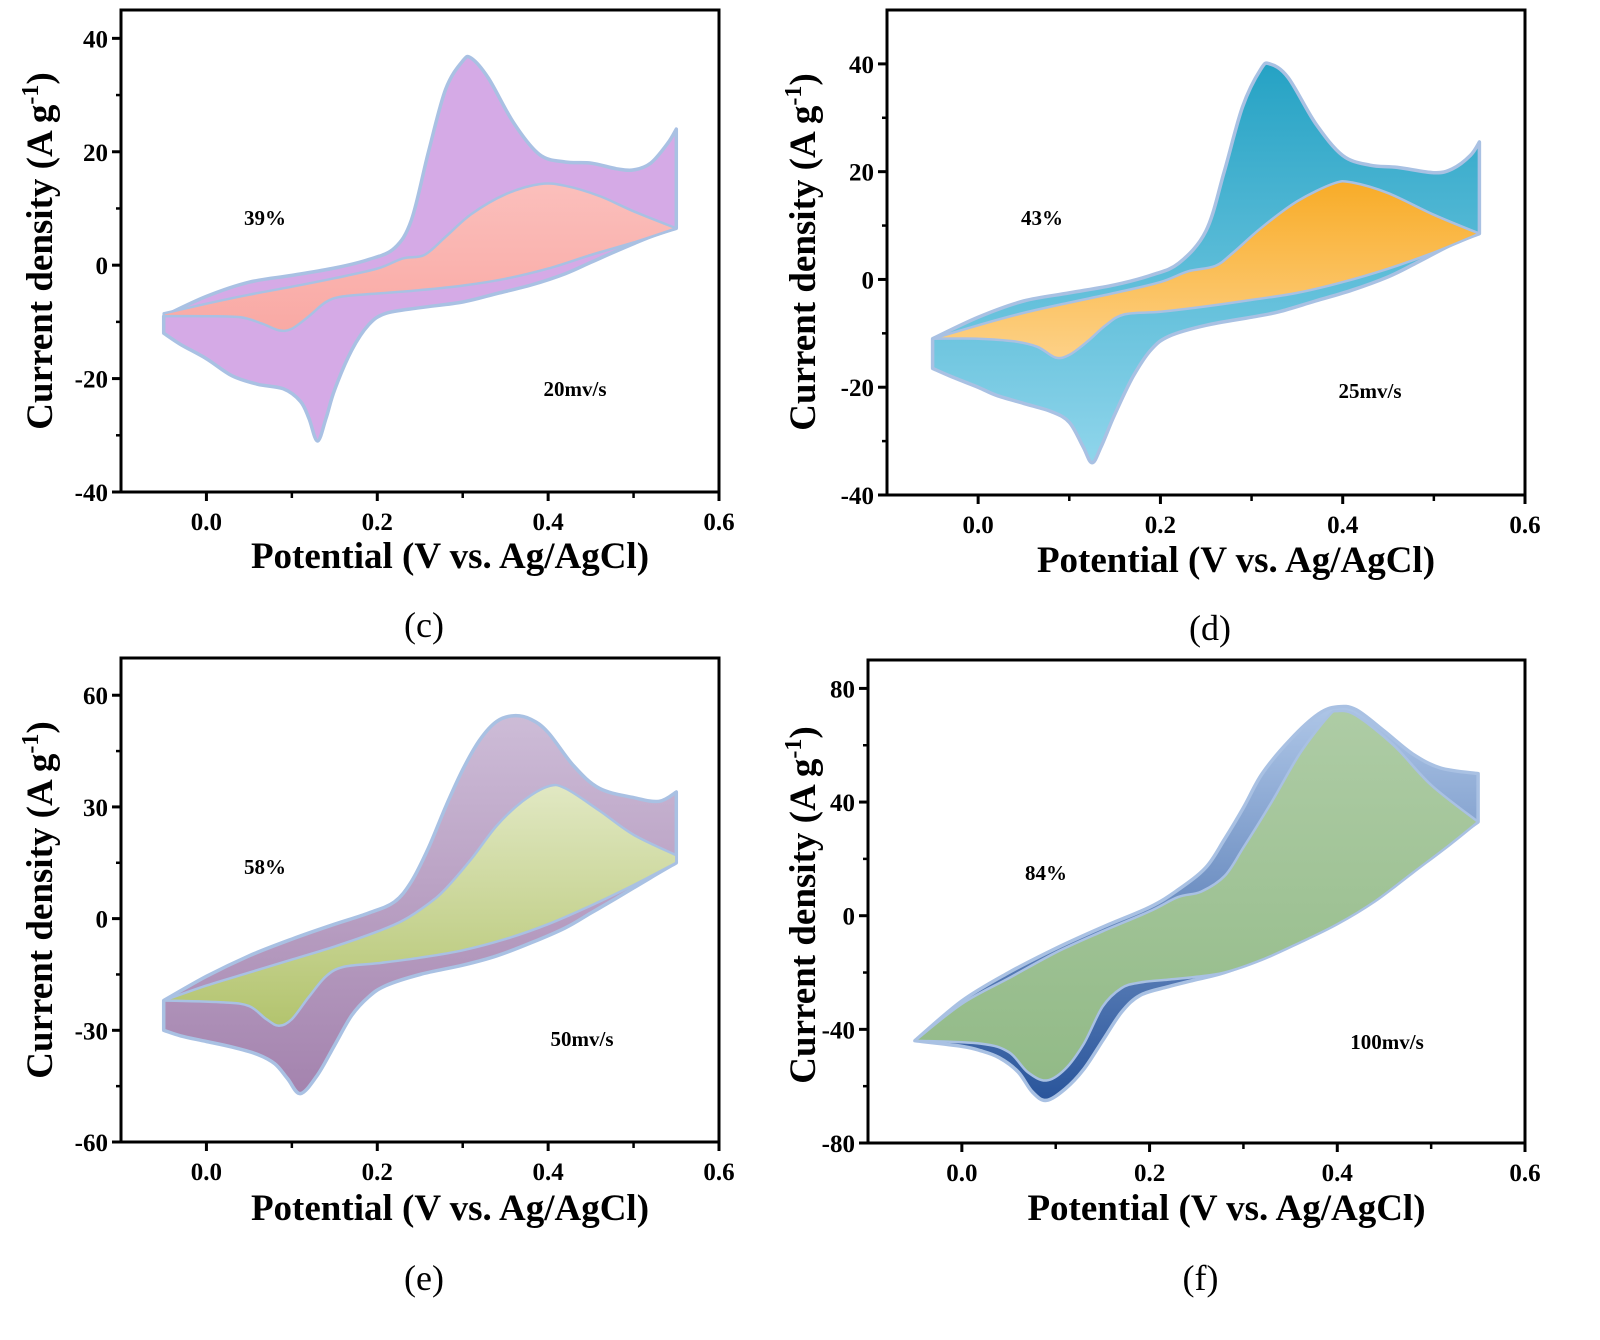 The height and width of the screenshot is (1340, 1600). What do you see at coordinates (1046, 873) in the screenshot?
I see `capacitive-percentage-label: 84%` at bounding box center [1046, 873].